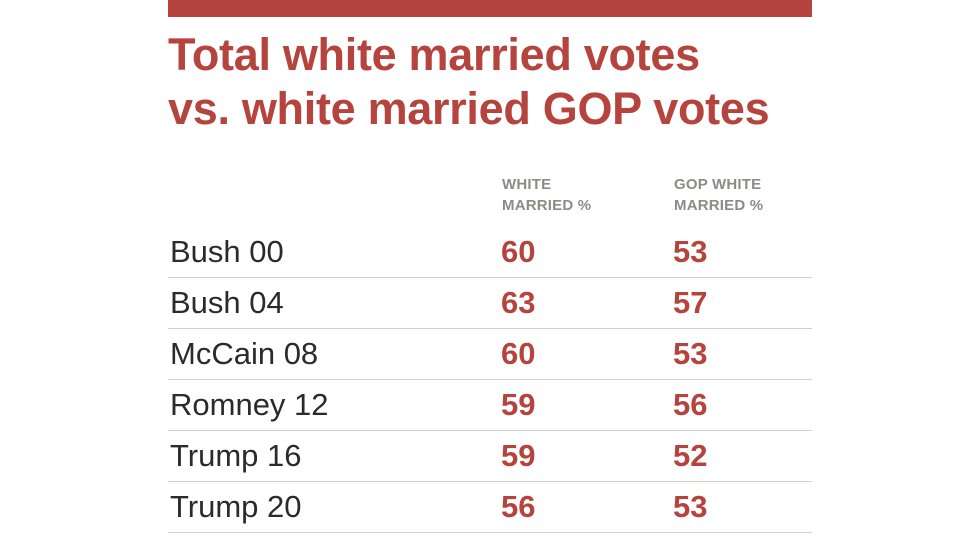  Describe the element at coordinates (490, 252) in the screenshot. I see `table-row: Bush 00 60 53` at that location.